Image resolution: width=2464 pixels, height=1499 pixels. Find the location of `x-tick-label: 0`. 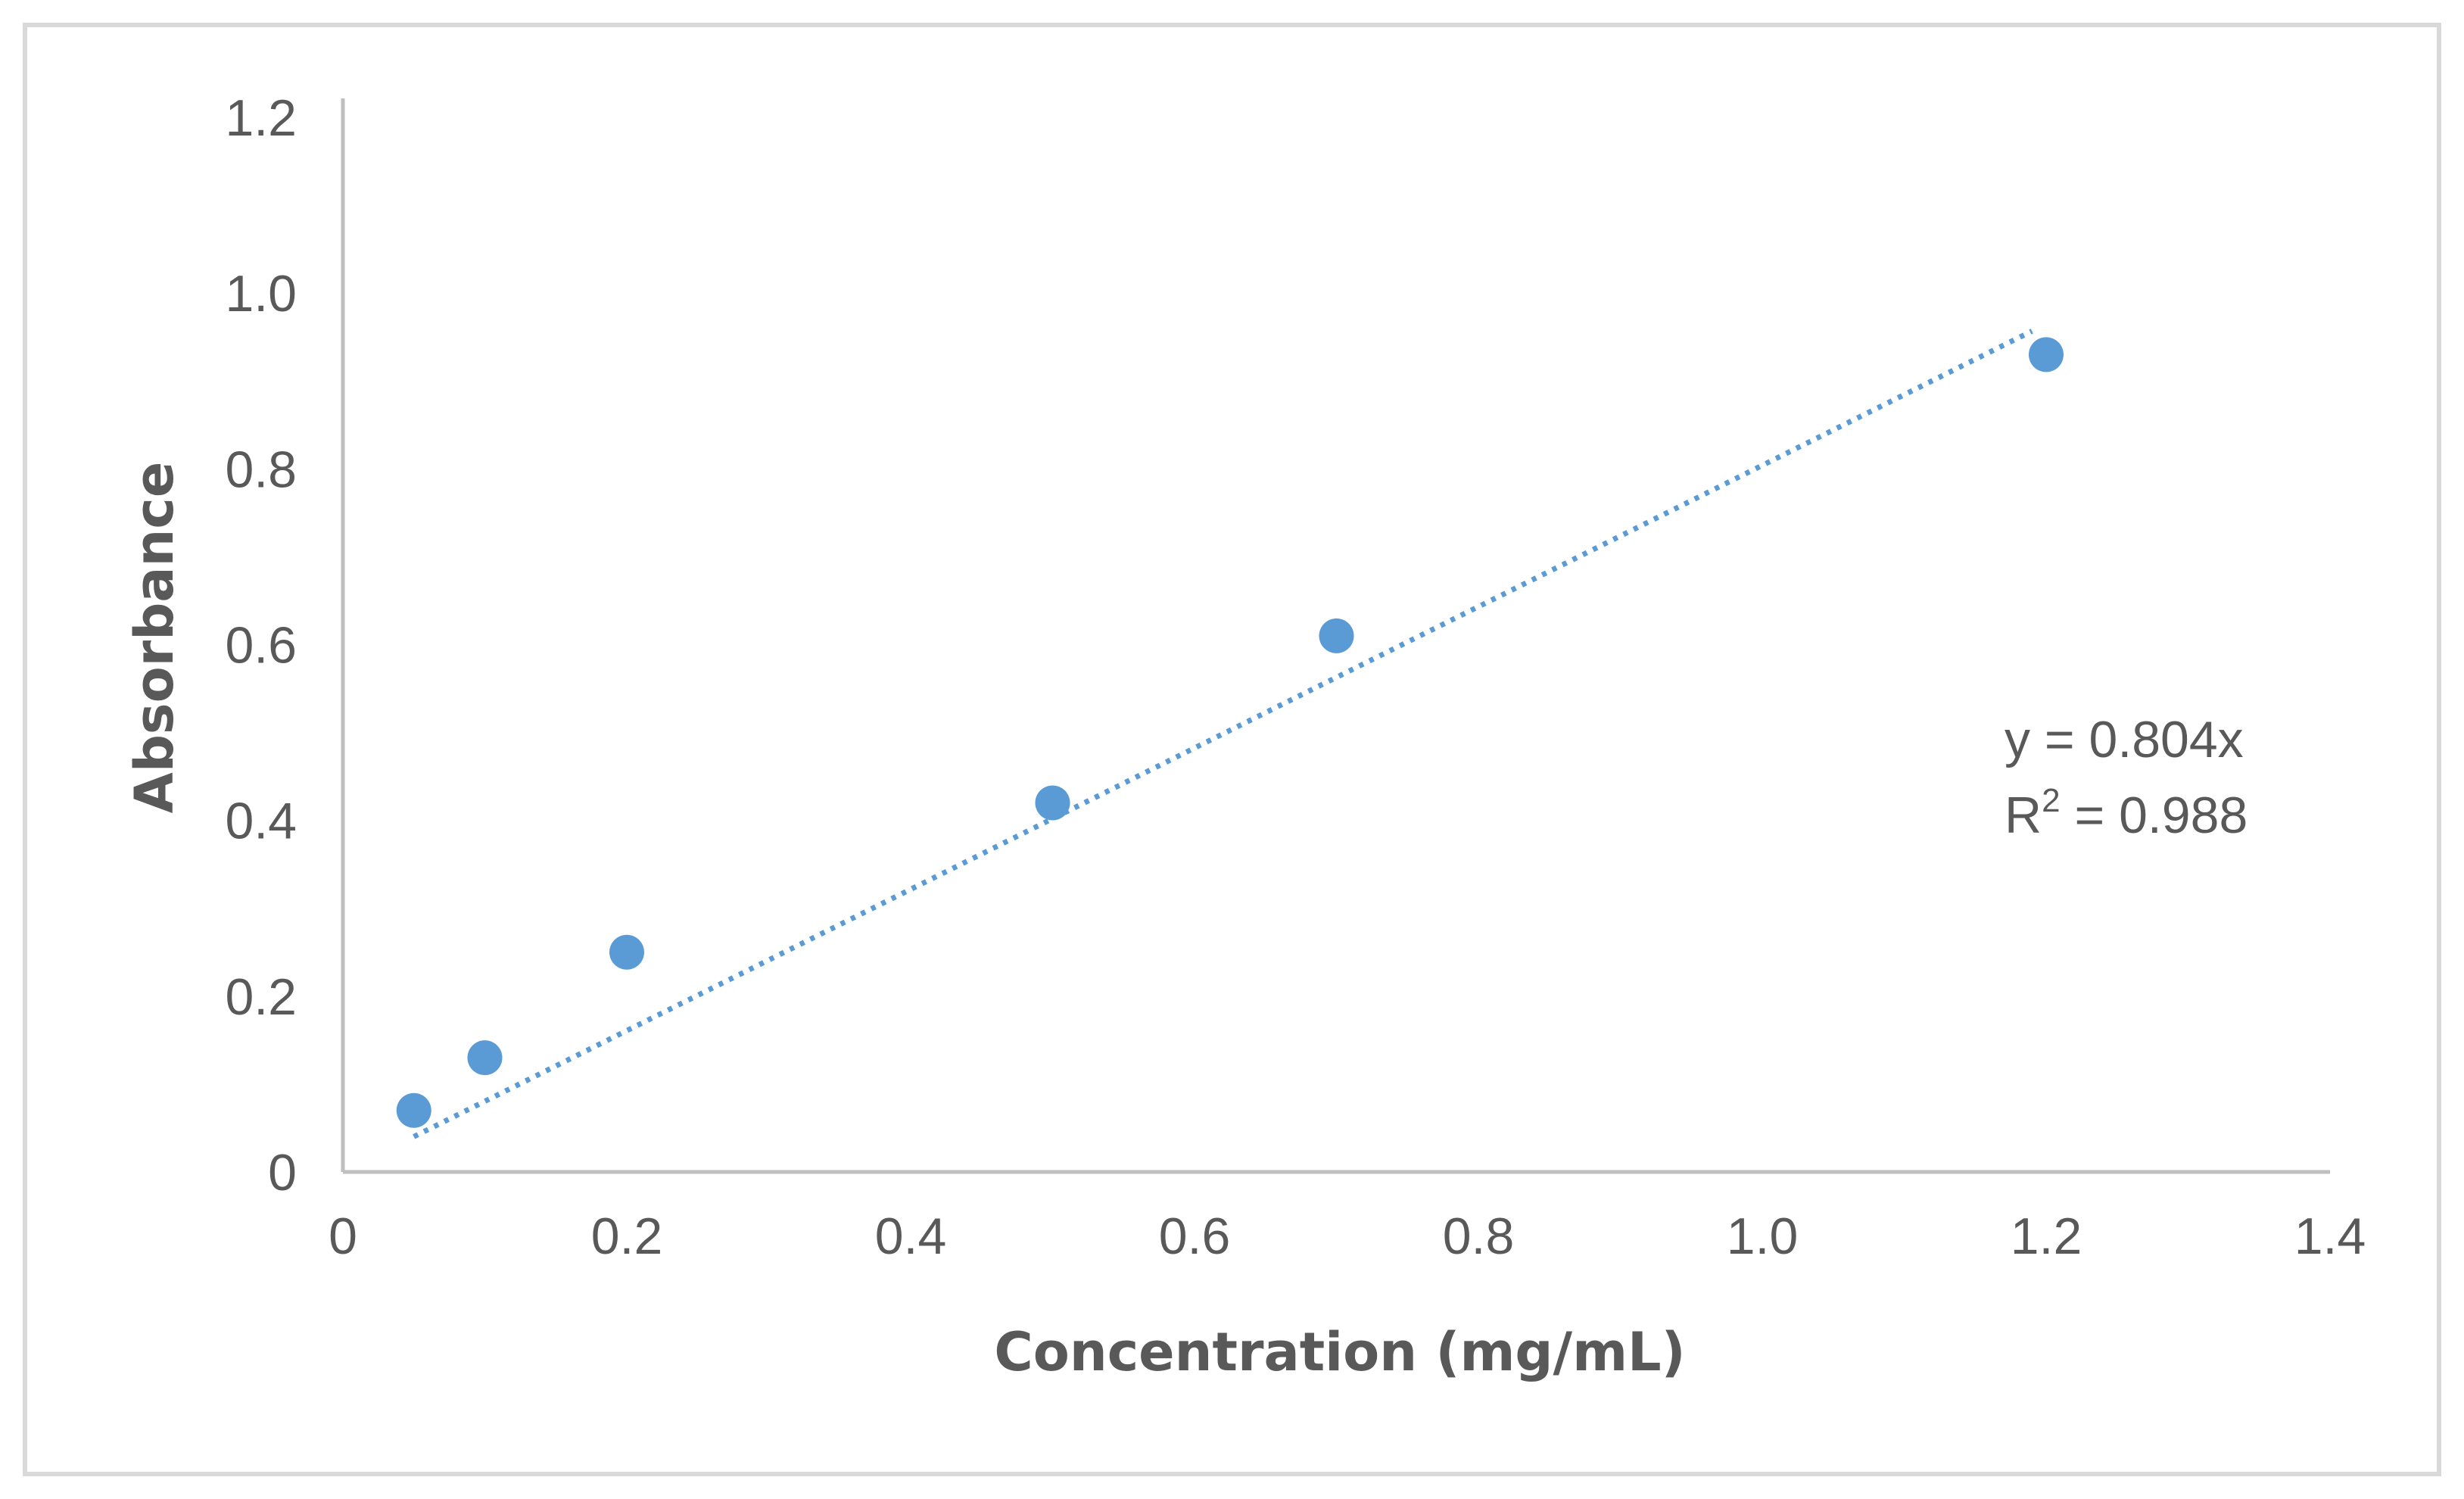

x-tick-label: 0 is located at coordinates (343, 1236).